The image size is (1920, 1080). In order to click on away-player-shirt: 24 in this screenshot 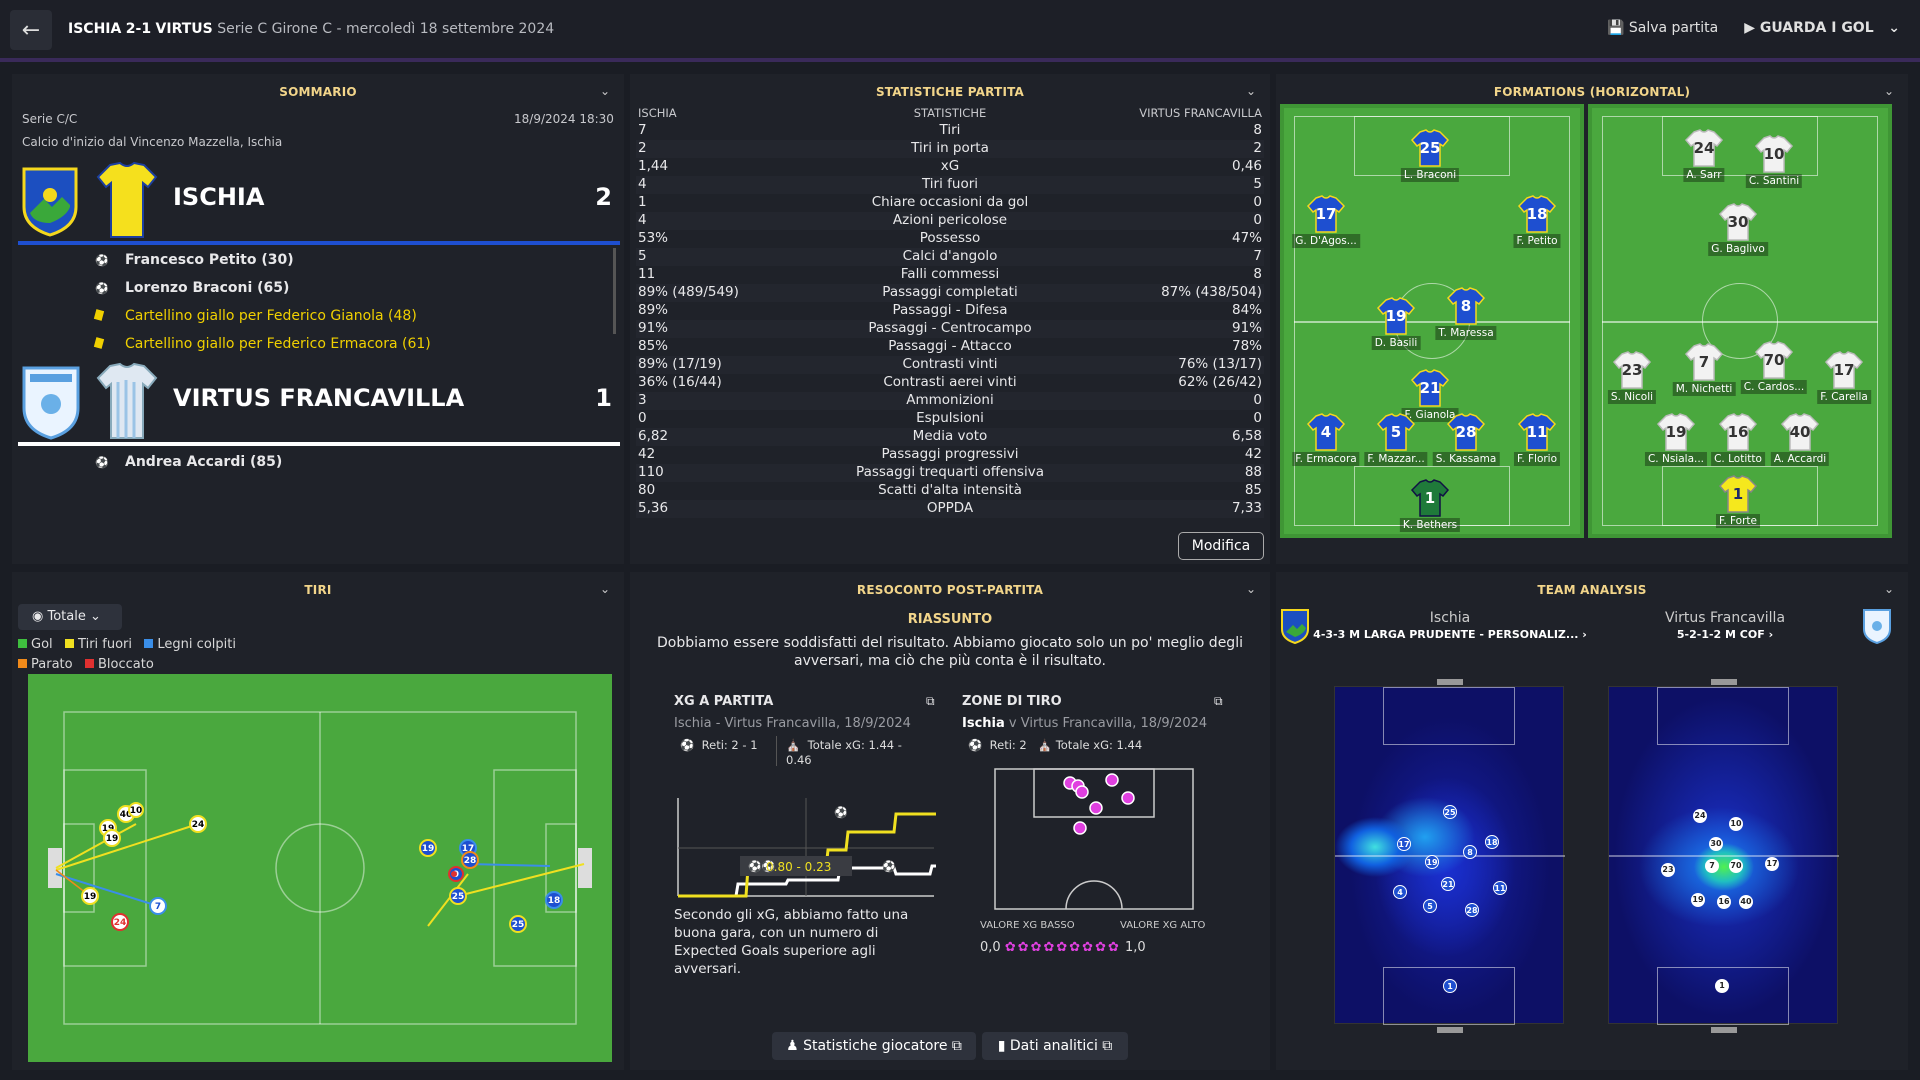, I will do `click(1704, 148)`.